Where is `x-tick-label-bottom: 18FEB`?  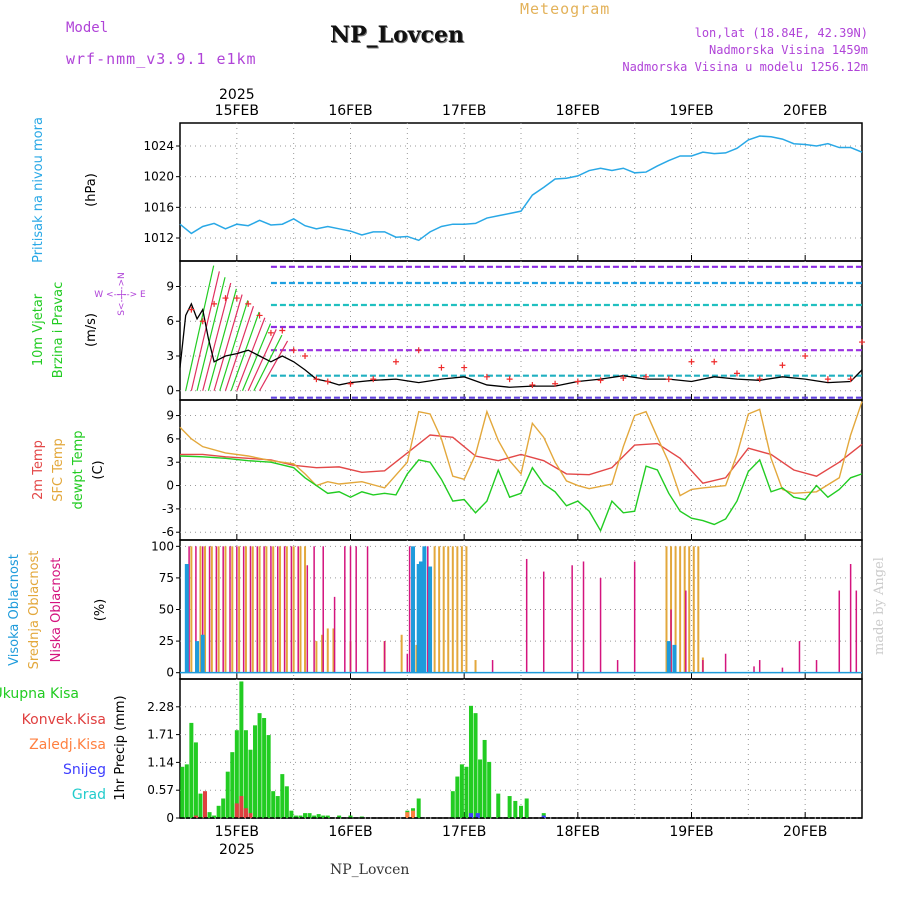 x-tick-label-bottom: 18FEB is located at coordinates (578, 832).